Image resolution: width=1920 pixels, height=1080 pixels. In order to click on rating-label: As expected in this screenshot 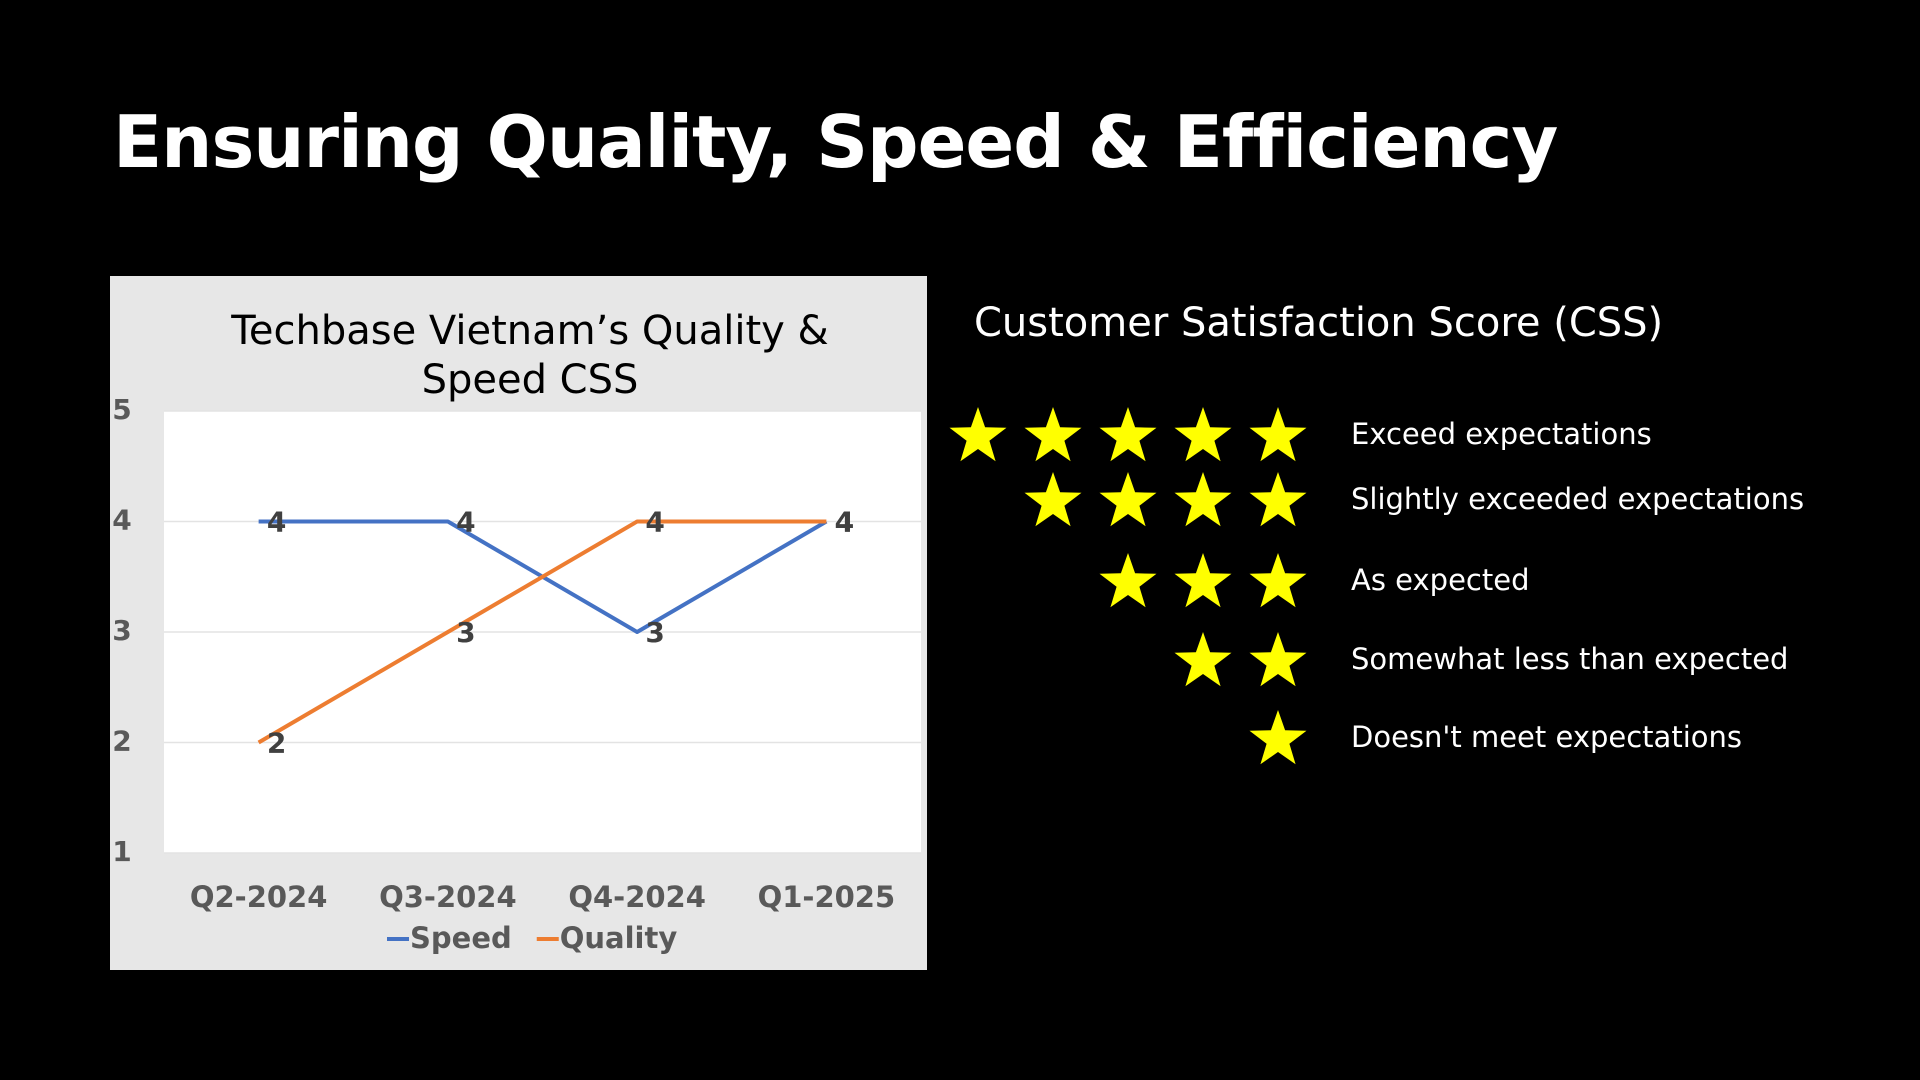, I will do `click(1440, 580)`.